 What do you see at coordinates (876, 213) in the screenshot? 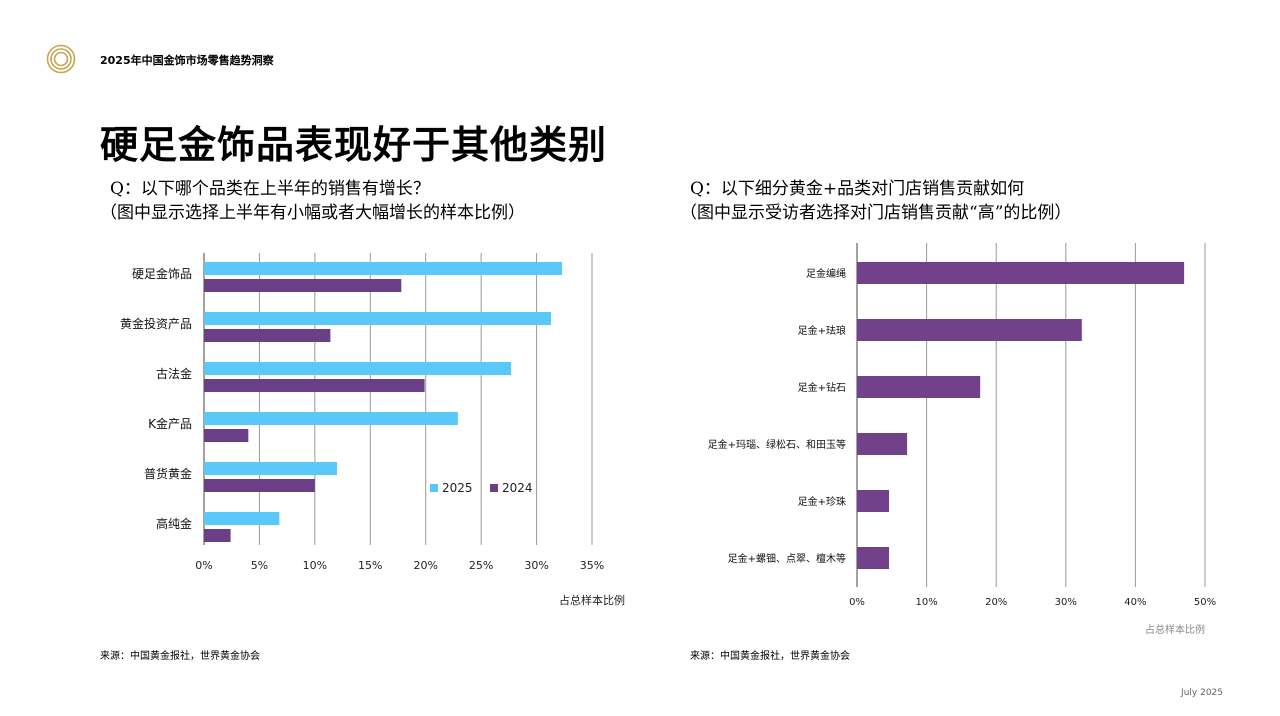
I see `right-question-line2: （图中显示受访者选择对门店销售贡献“高”的比例）` at bounding box center [876, 213].